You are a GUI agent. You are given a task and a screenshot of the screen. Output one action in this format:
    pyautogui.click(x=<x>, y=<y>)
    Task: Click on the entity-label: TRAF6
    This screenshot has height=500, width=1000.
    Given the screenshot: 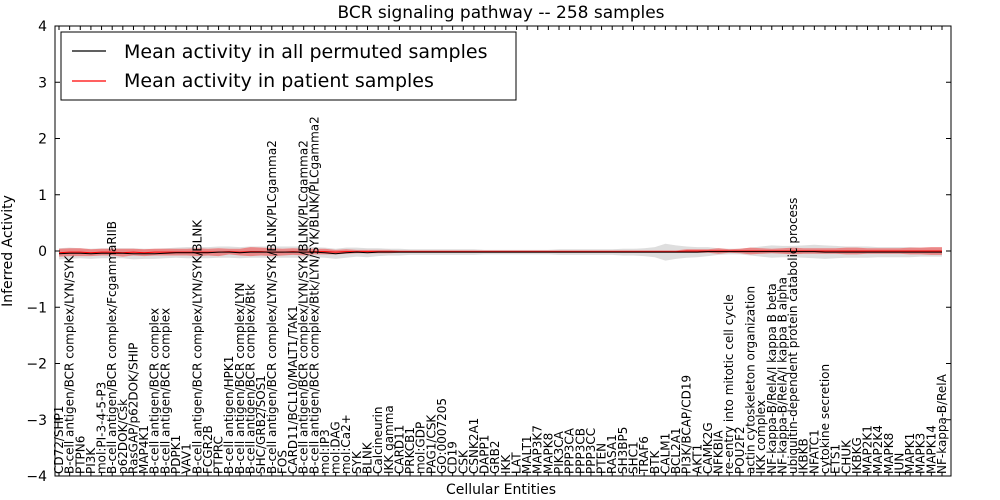 What is the action you would take?
    pyautogui.click(x=644, y=455)
    